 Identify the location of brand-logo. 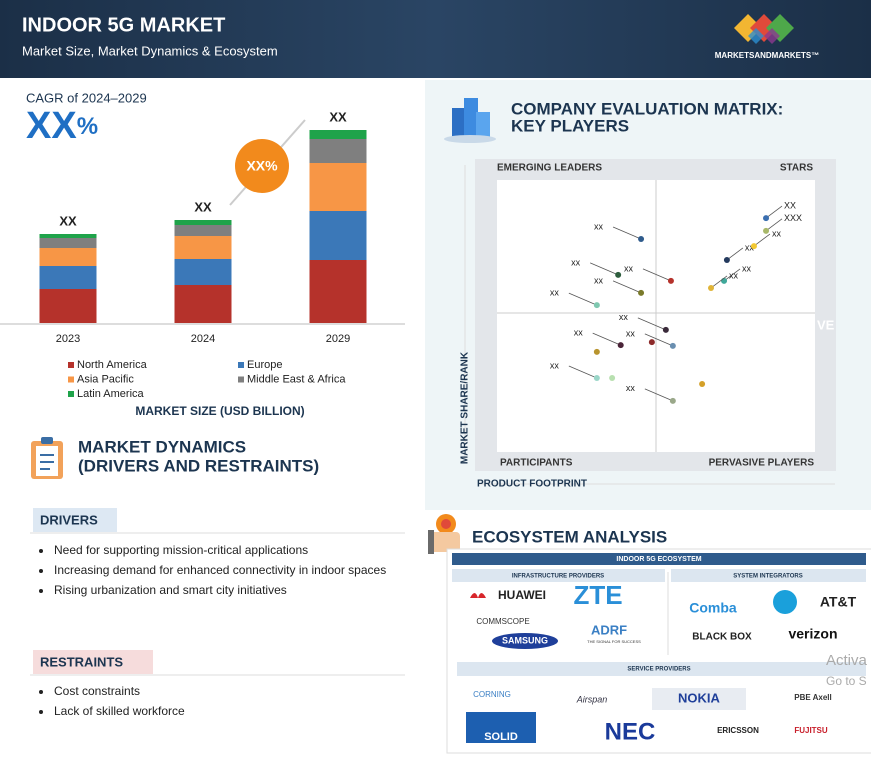
(764, 29).